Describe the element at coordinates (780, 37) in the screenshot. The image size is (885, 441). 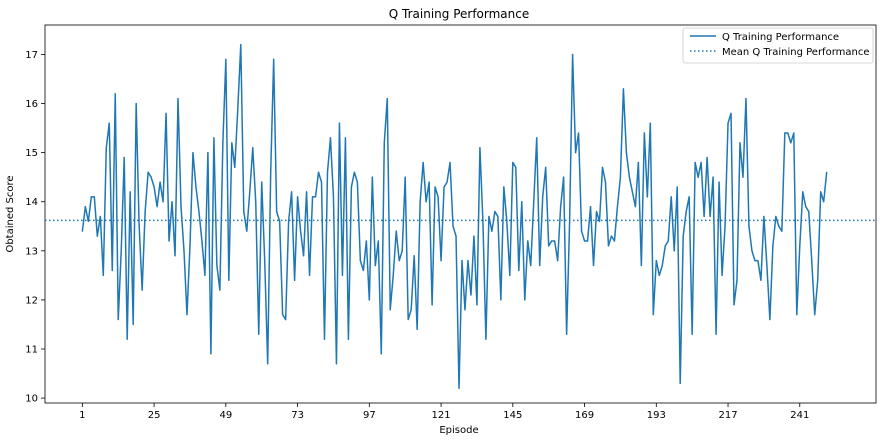
I see `legend-label-series: Q Training Performance` at that location.